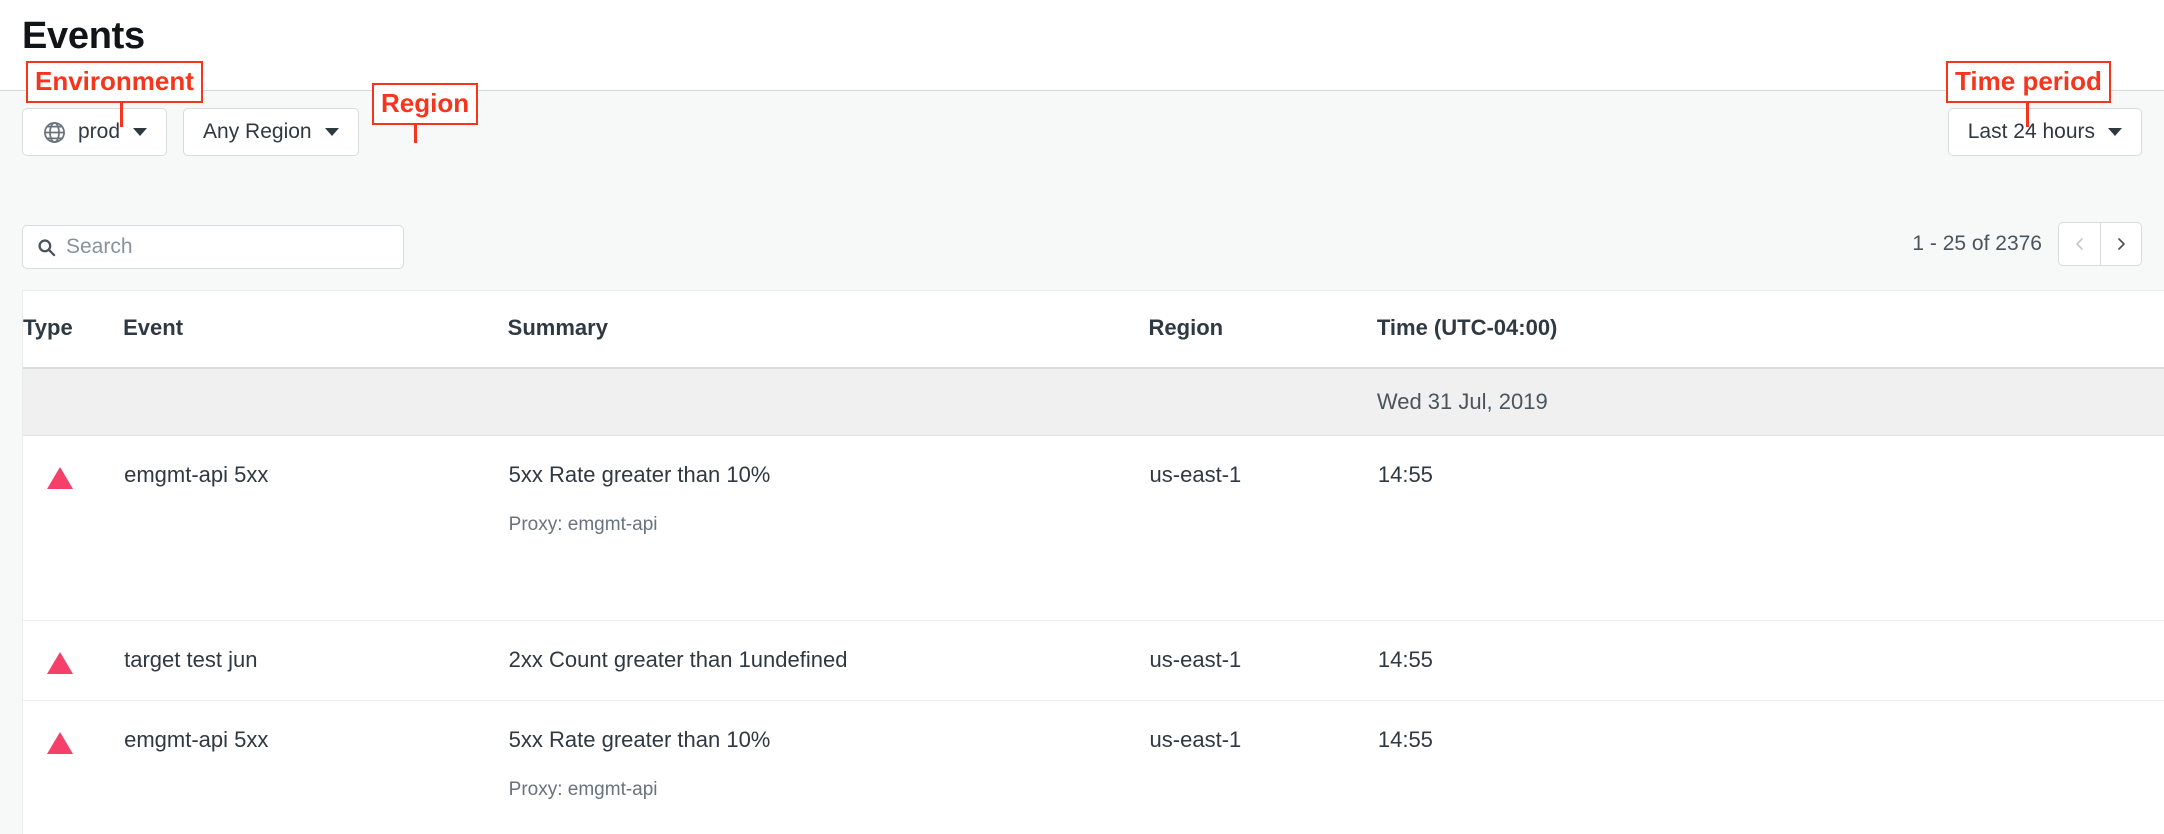  Describe the element at coordinates (315, 330) in the screenshot. I see `column-header-event: Event` at that location.